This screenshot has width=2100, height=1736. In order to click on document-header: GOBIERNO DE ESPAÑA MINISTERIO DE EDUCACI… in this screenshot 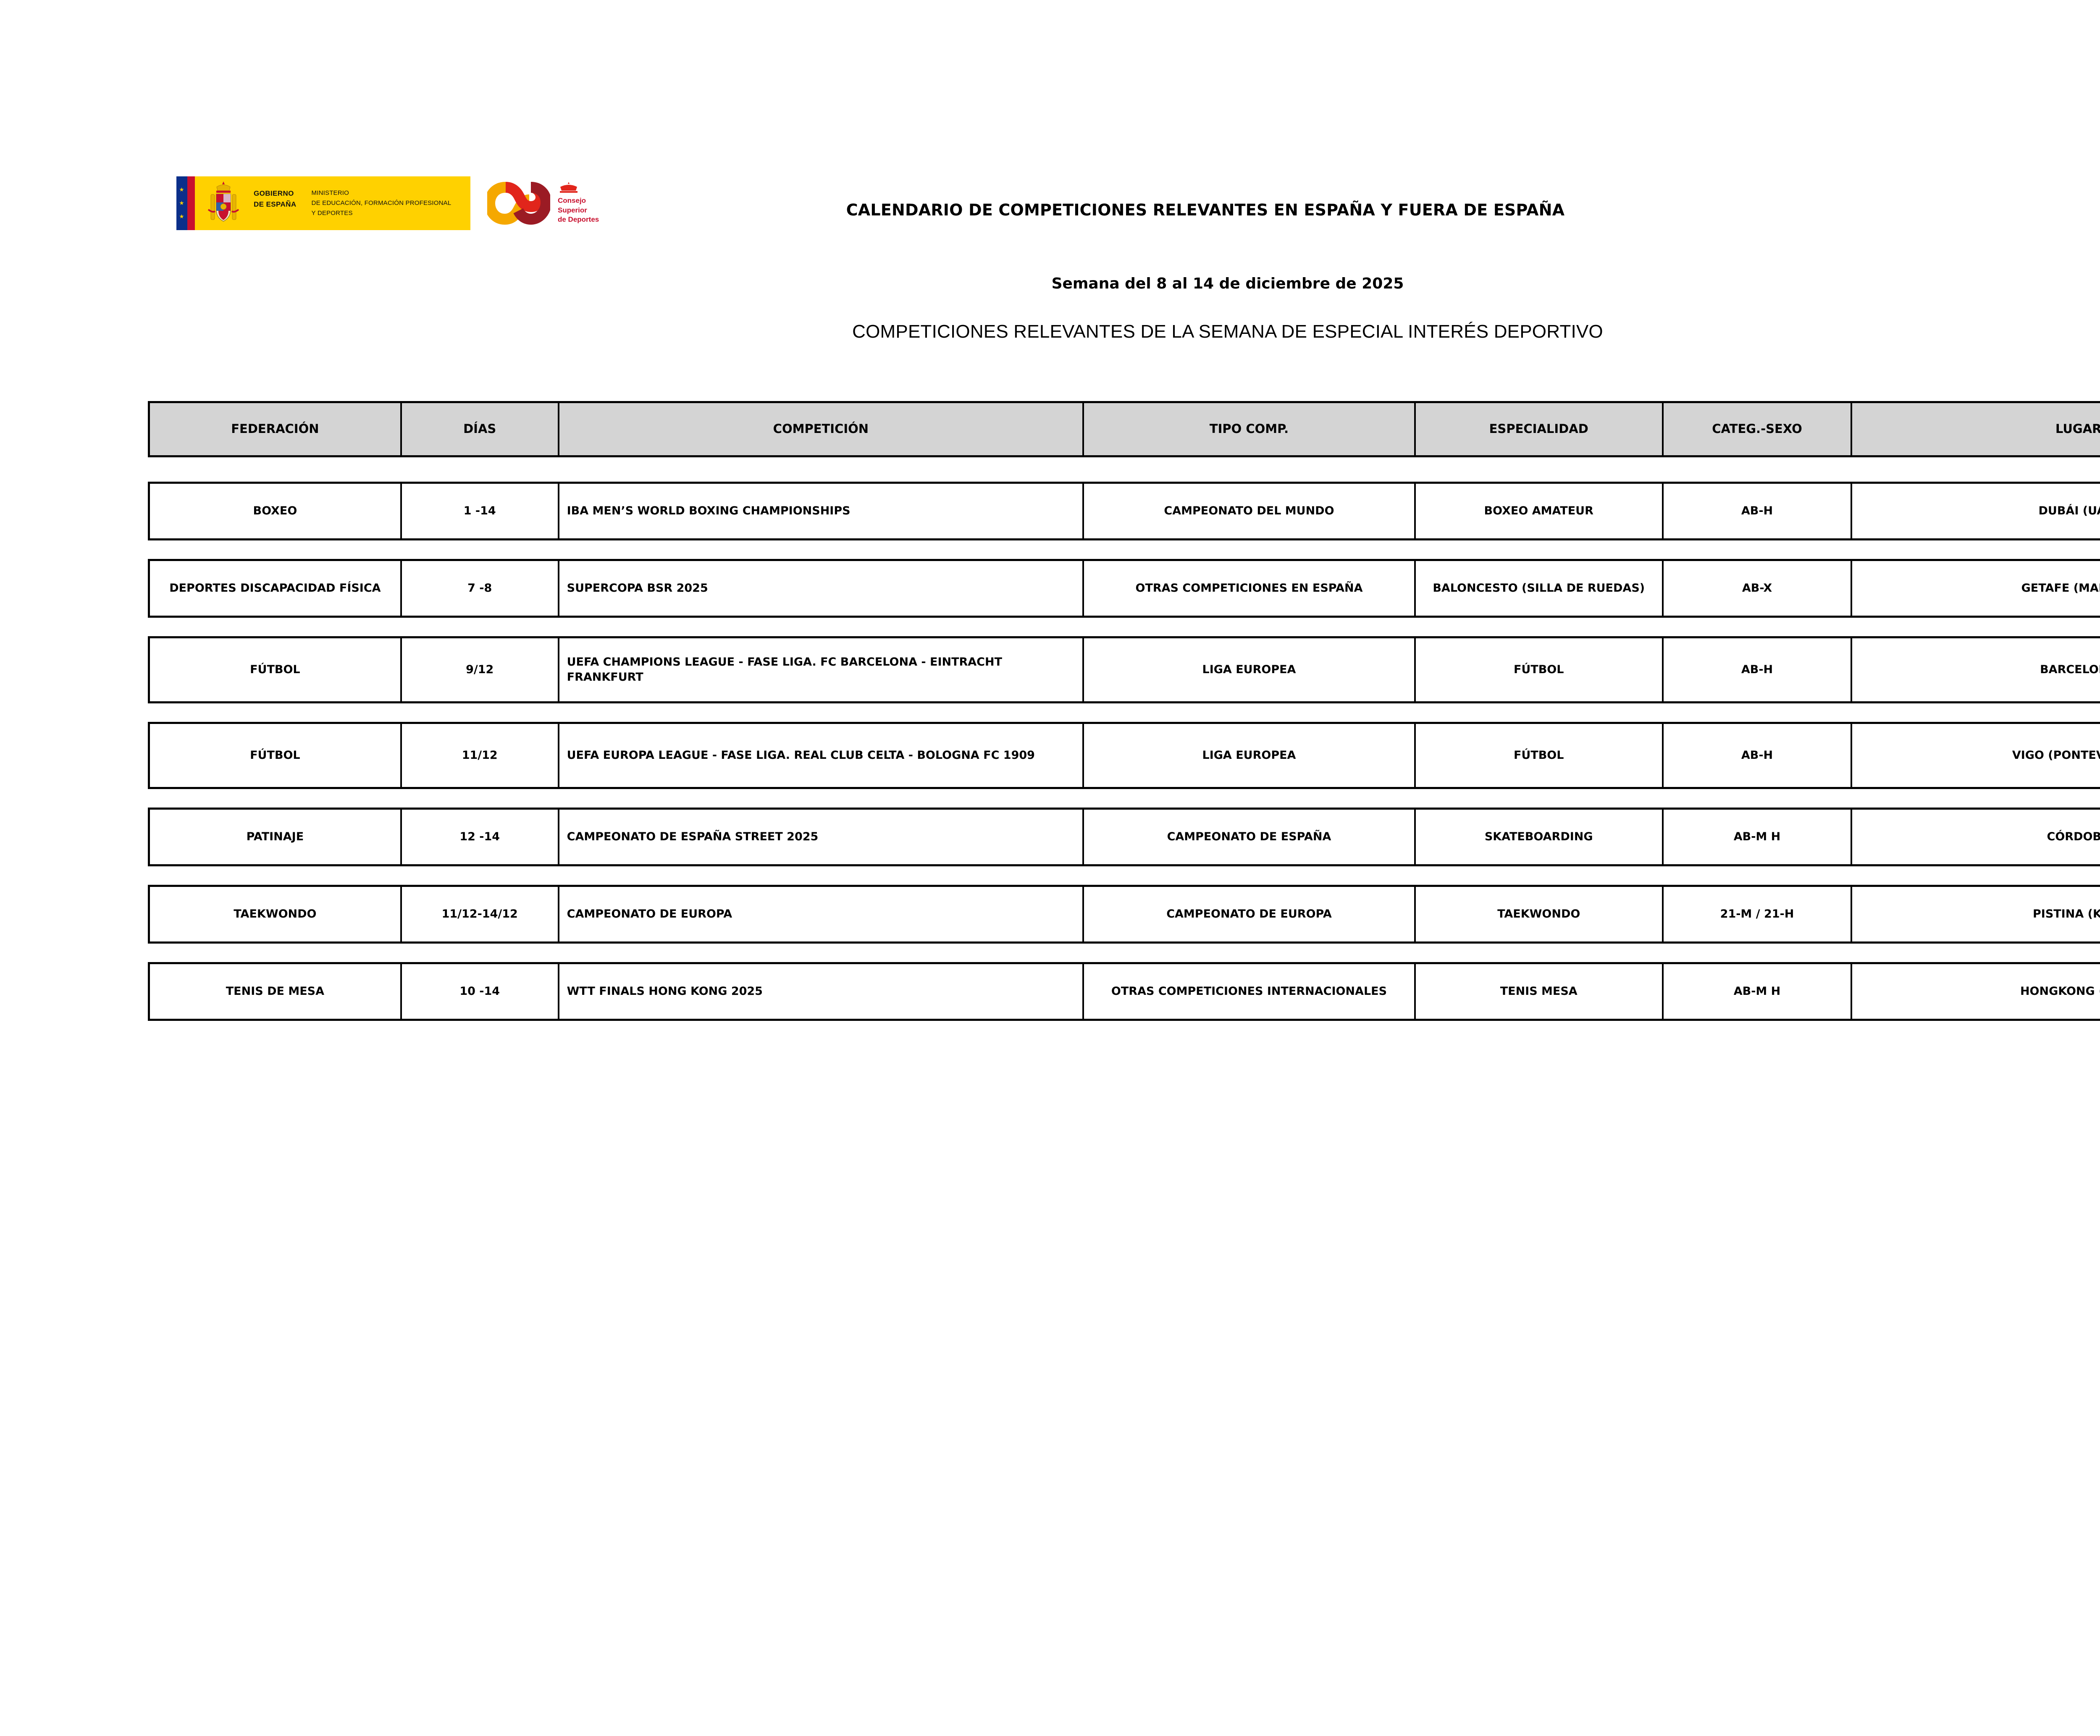, I will do `click(1050, 210)`.